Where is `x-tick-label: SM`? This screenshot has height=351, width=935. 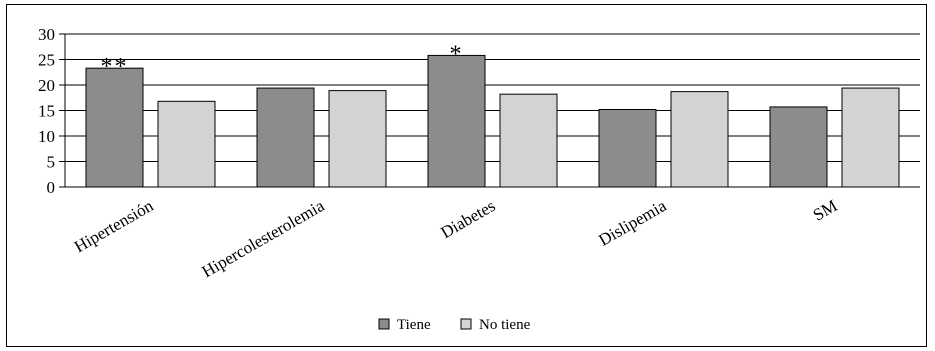 x-tick-label: SM is located at coordinates (825, 210).